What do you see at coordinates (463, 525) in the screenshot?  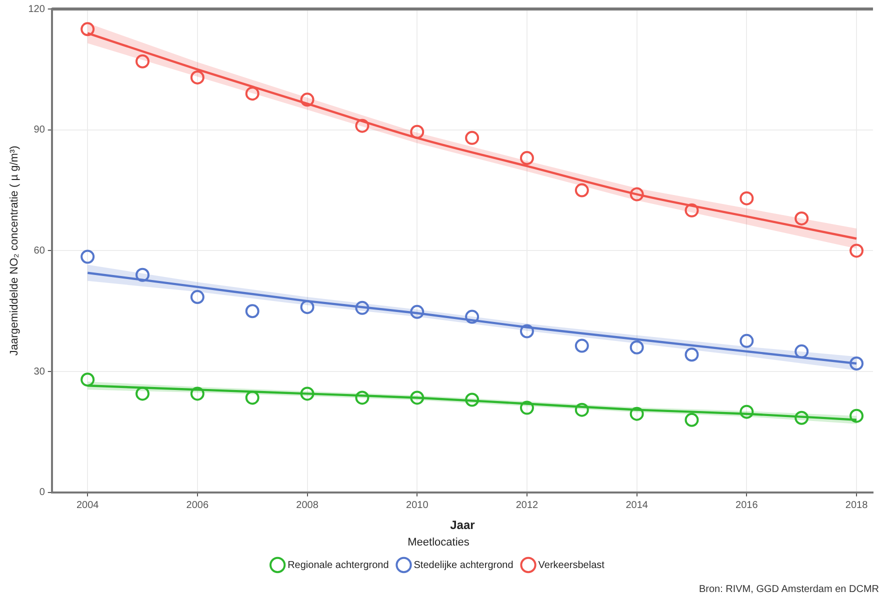 I see `x-axis-title: Jaar` at bounding box center [463, 525].